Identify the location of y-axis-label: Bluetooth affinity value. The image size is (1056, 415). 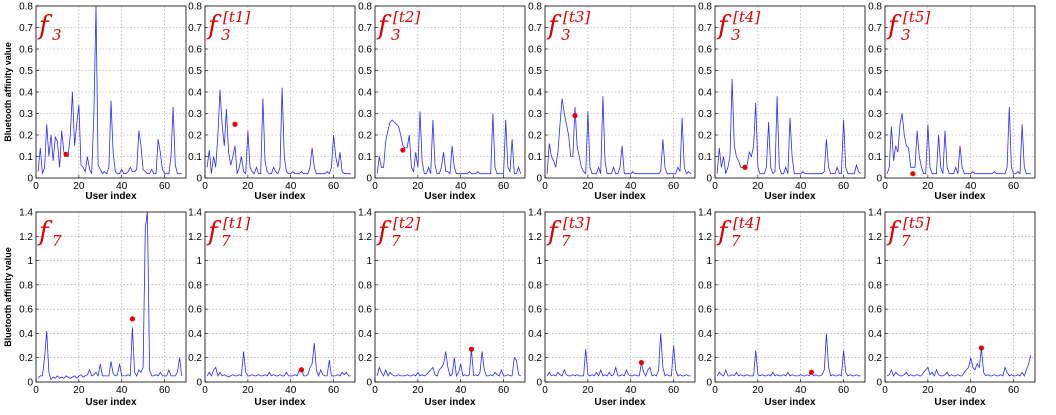
(8, 297).